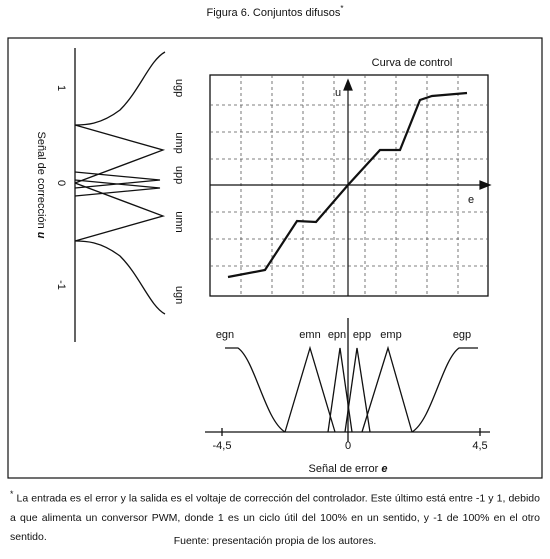 This screenshot has width=550, height=559. I want to click on set-label: egp, so click(462, 335).